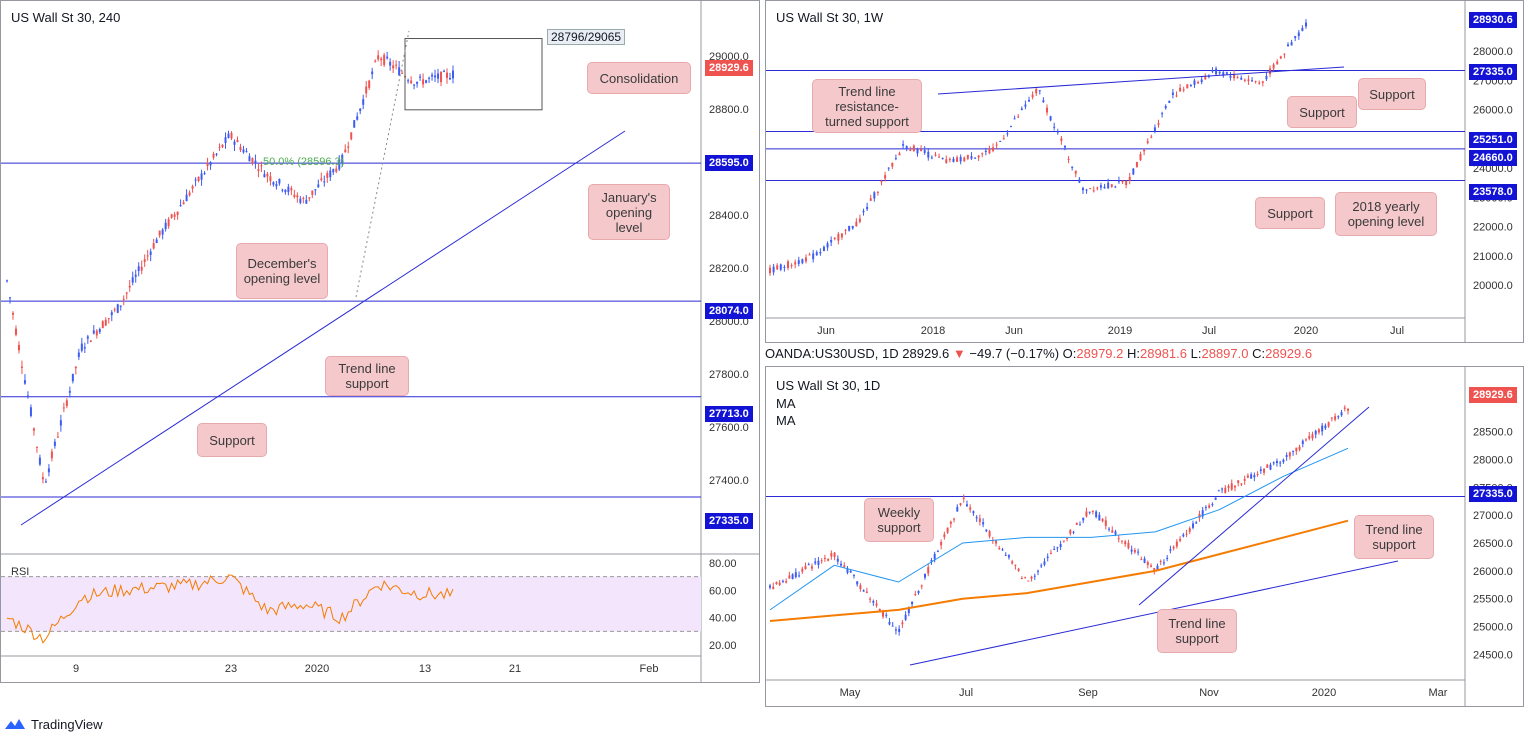 The width and height of the screenshot is (1526, 739). I want to click on tradingview-logo: TradingView, so click(52, 724).